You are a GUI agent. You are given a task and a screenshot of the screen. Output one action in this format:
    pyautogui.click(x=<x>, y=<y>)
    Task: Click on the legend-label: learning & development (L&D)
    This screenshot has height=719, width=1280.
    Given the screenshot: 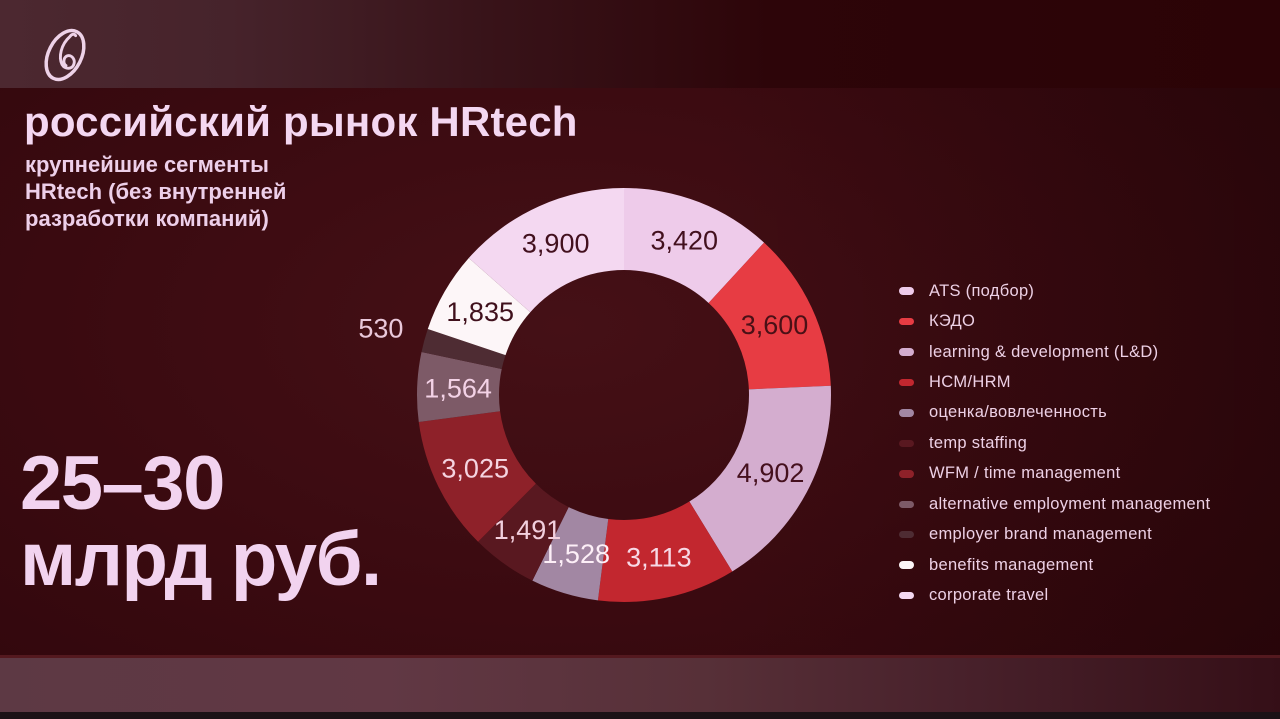 What is the action you would take?
    pyautogui.click(x=1044, y=351)
    